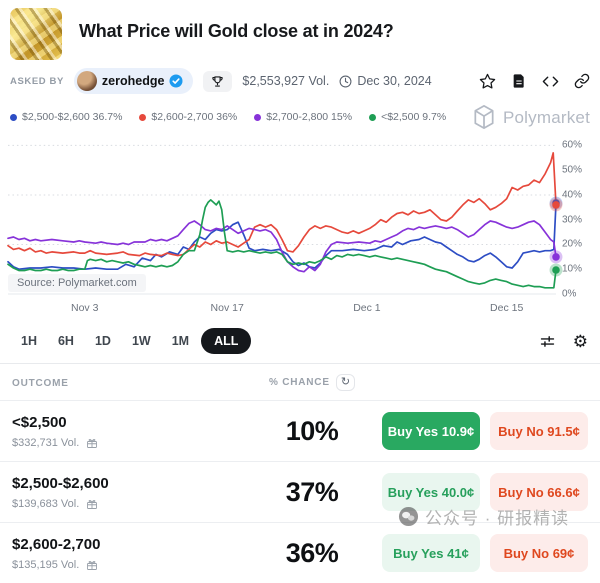 This screenshot has height=583, width=600. I want to click on leaderboard-chip, so click(218, 81).